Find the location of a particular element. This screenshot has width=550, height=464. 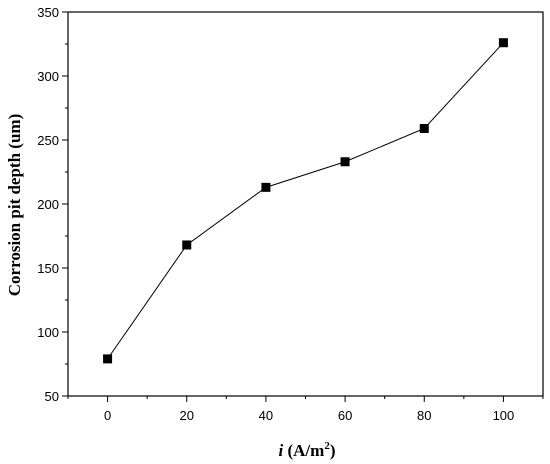

x-axis-label-close: ) is located at coordinates (333, 450).